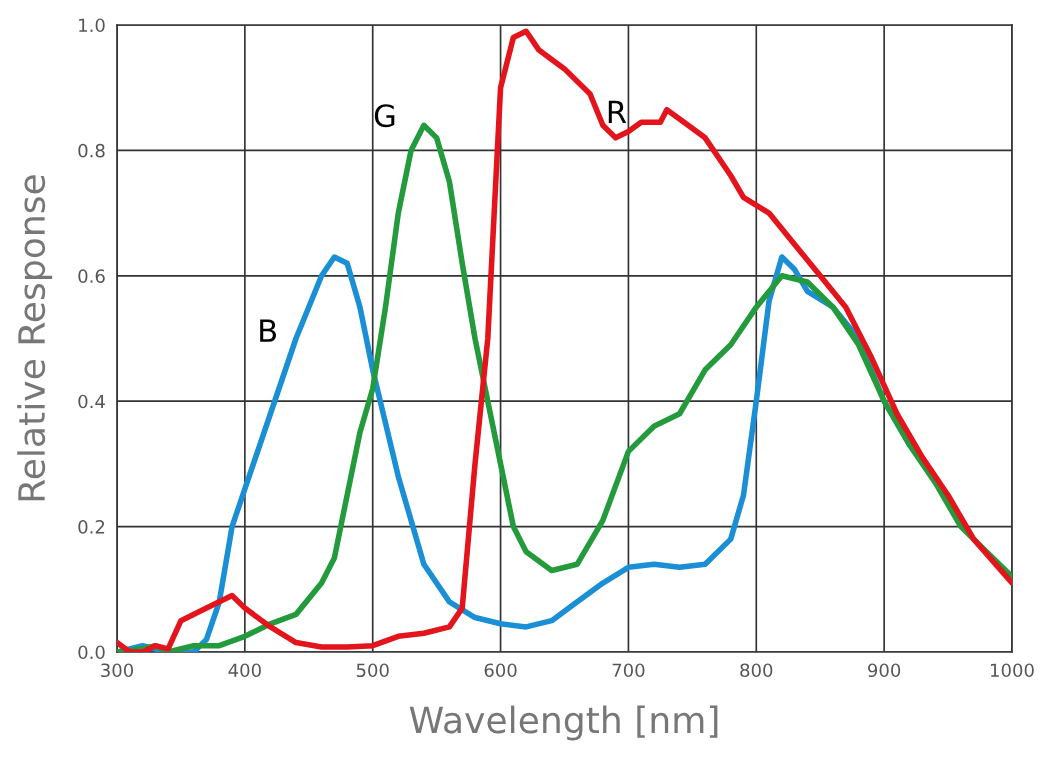  I want to click on series-label: B, so click(268, 330).